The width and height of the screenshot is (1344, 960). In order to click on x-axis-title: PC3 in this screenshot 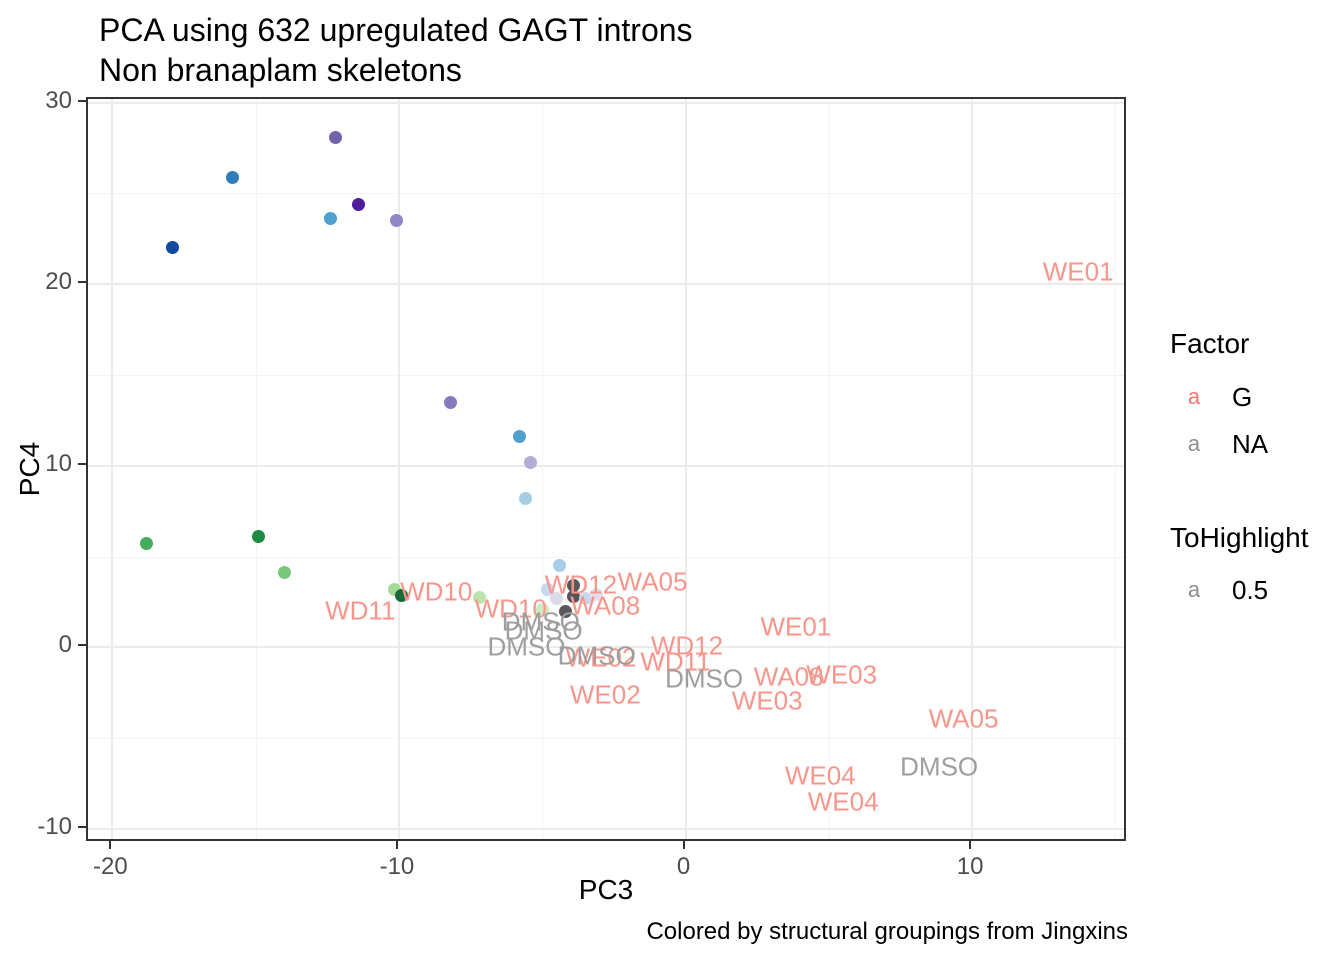, I will do `click(606, 889)`.